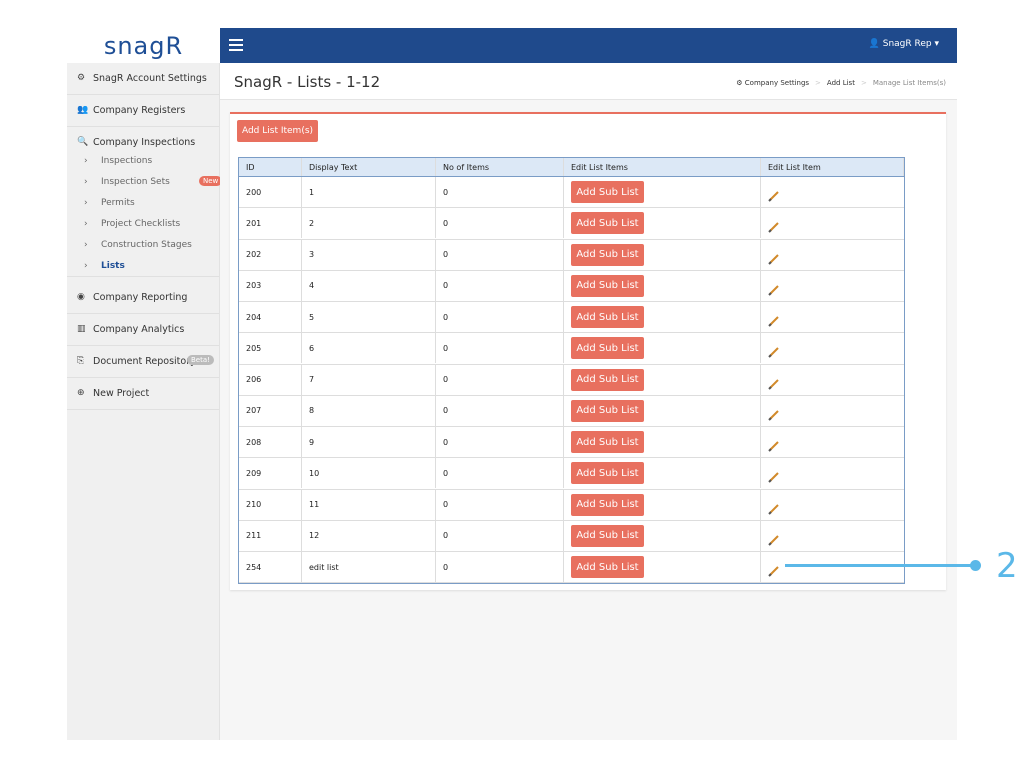 This screenshot has height=768, width=1024. What do you see at coordinates (236, 45) in the screenshot?
I see `menu-toggle` at bounding box center [236, 45].